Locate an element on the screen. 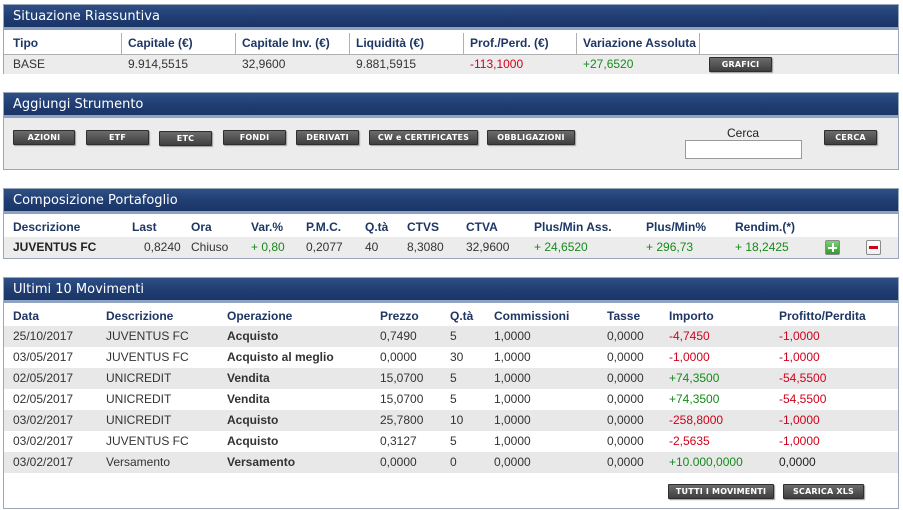 This screenshot has width=903, height=510. header-importo: Importo is located at coordinates (691, 316).